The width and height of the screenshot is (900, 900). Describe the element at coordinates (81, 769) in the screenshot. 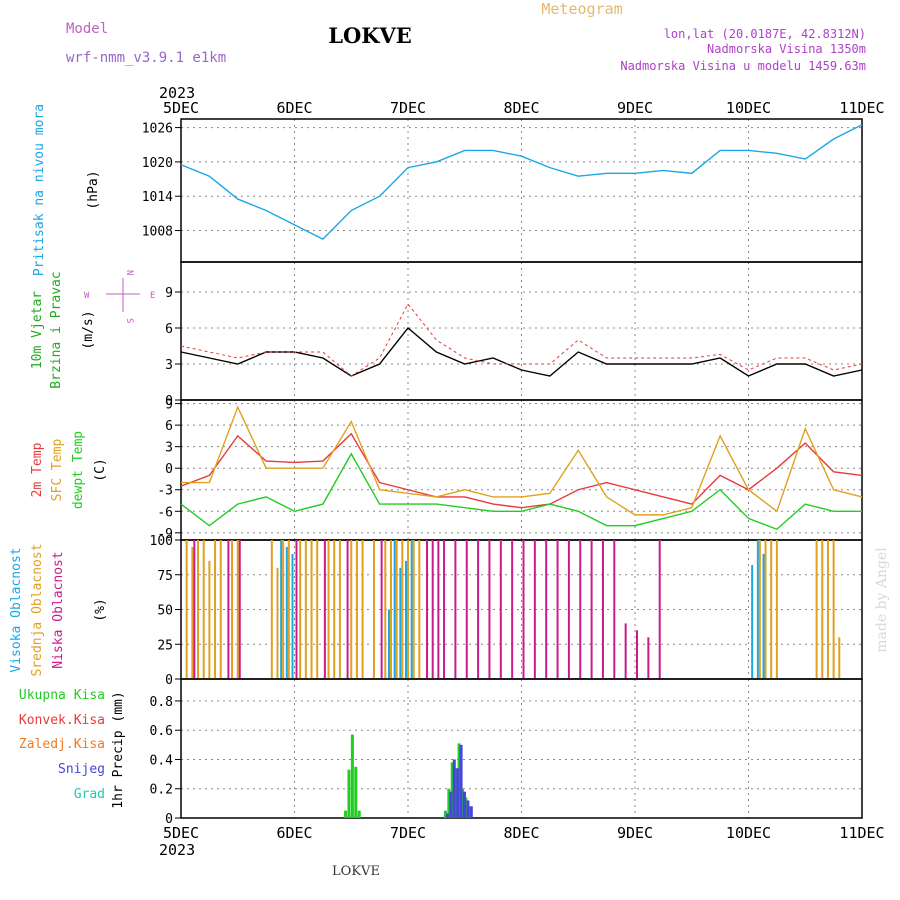

I see `precip-label-snow: Snijeg` at that location.